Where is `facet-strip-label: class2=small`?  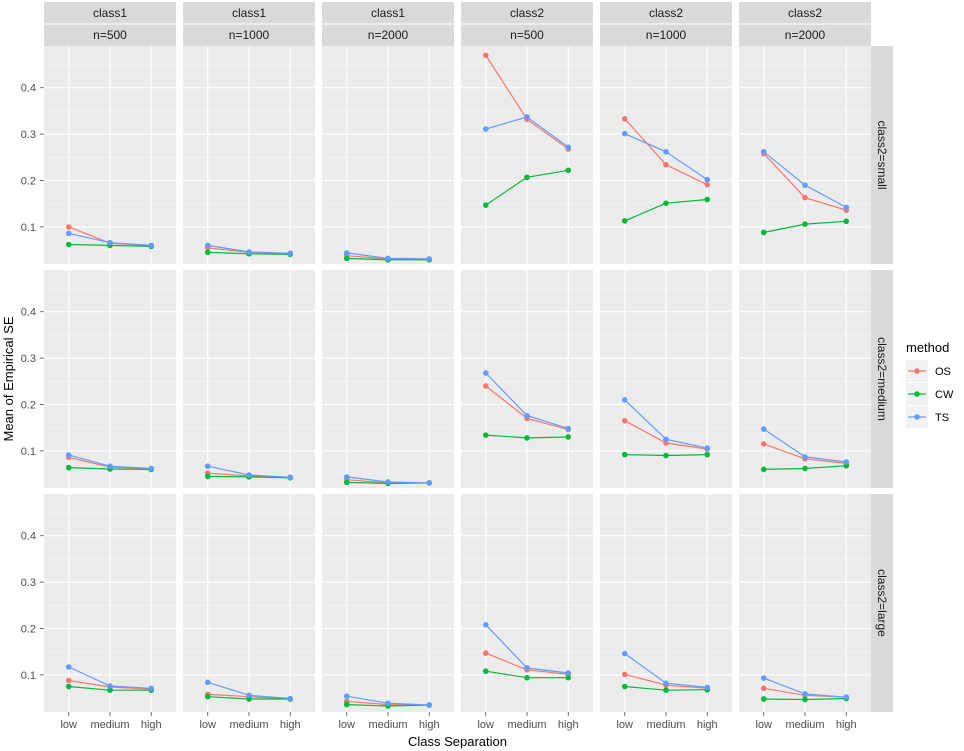
facet-strip-label: class2=small is located at coordinates (882, 154).